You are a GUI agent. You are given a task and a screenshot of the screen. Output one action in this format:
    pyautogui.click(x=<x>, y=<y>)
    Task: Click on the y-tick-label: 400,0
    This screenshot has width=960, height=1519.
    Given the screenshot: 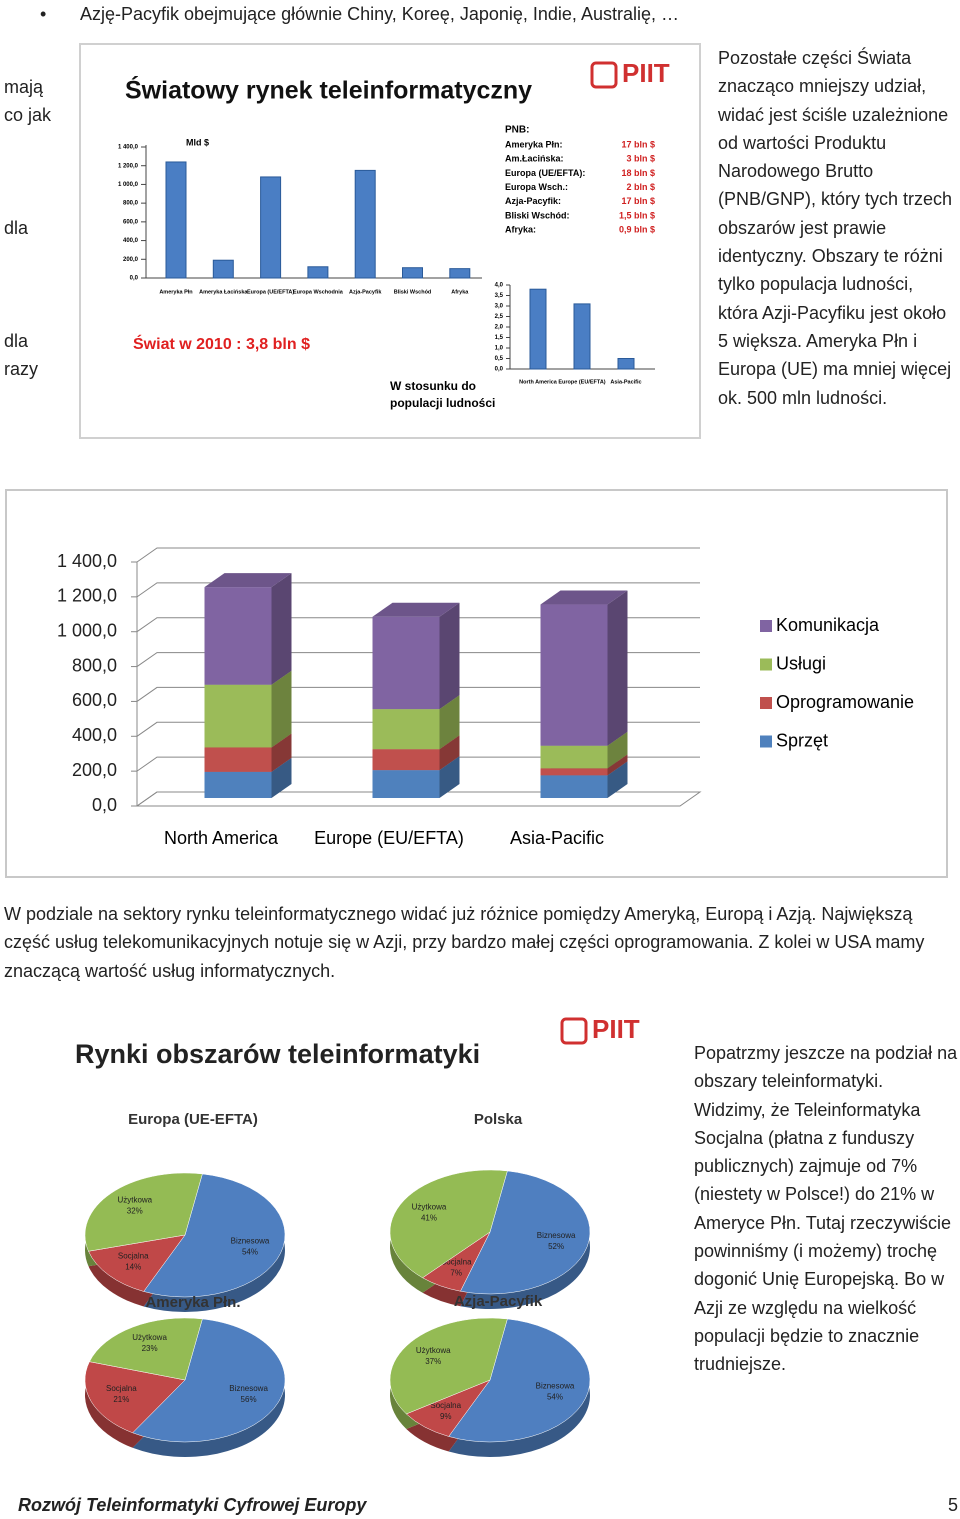 What is the action you would take?
    pyautogui.click(x=131, y=241)
    